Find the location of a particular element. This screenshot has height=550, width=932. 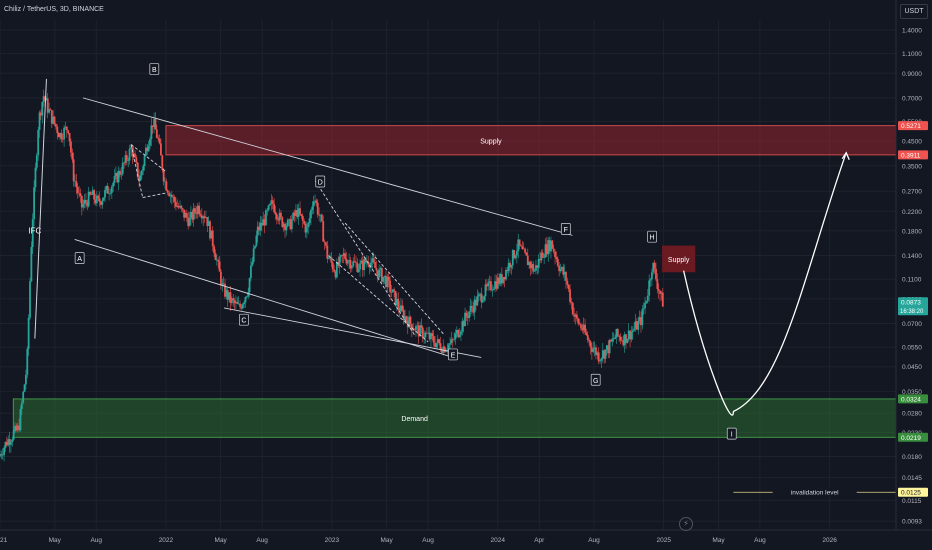

wave-label: I is located at coordinates (732, 435).